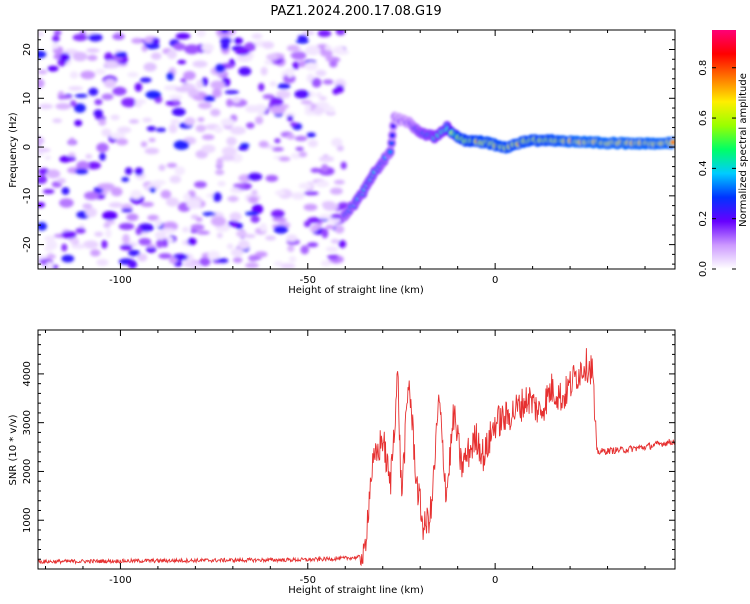  What do you see at coordinates (743, 150) in the screenshot?
I see `colorbar-label: Normalized spectral amplitude` at bounding box center [743, 150].